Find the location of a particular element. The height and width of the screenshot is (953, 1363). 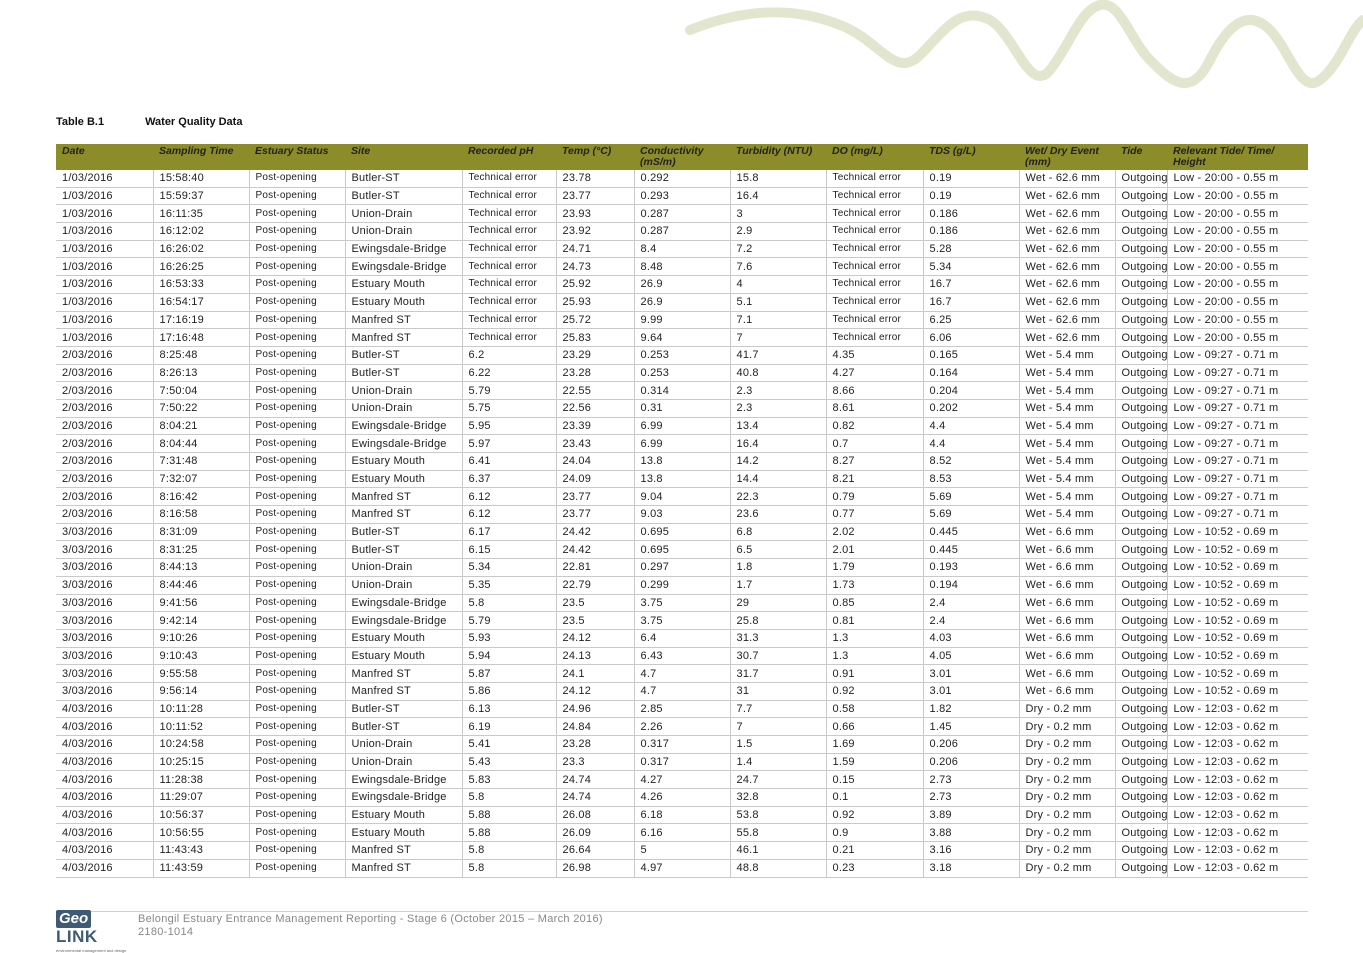

table-cell: 2.02 is located at coordinates (875, 532).